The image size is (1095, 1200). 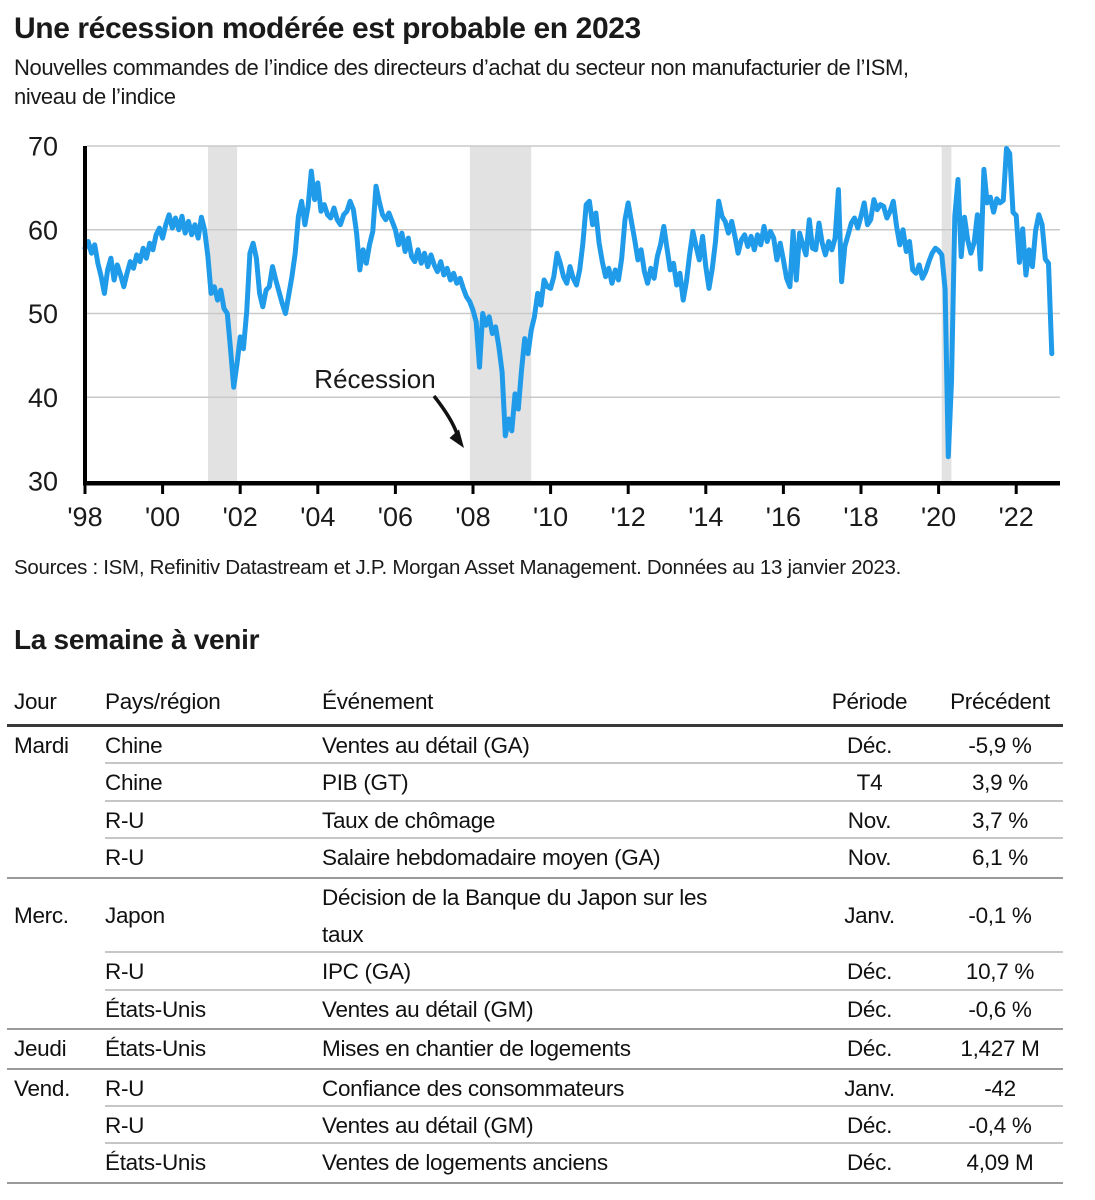 What do you see at coordinates (163, 701) in the screenshot?
I see `column-header-region: Pays/région` at bounding box center [163, 701].